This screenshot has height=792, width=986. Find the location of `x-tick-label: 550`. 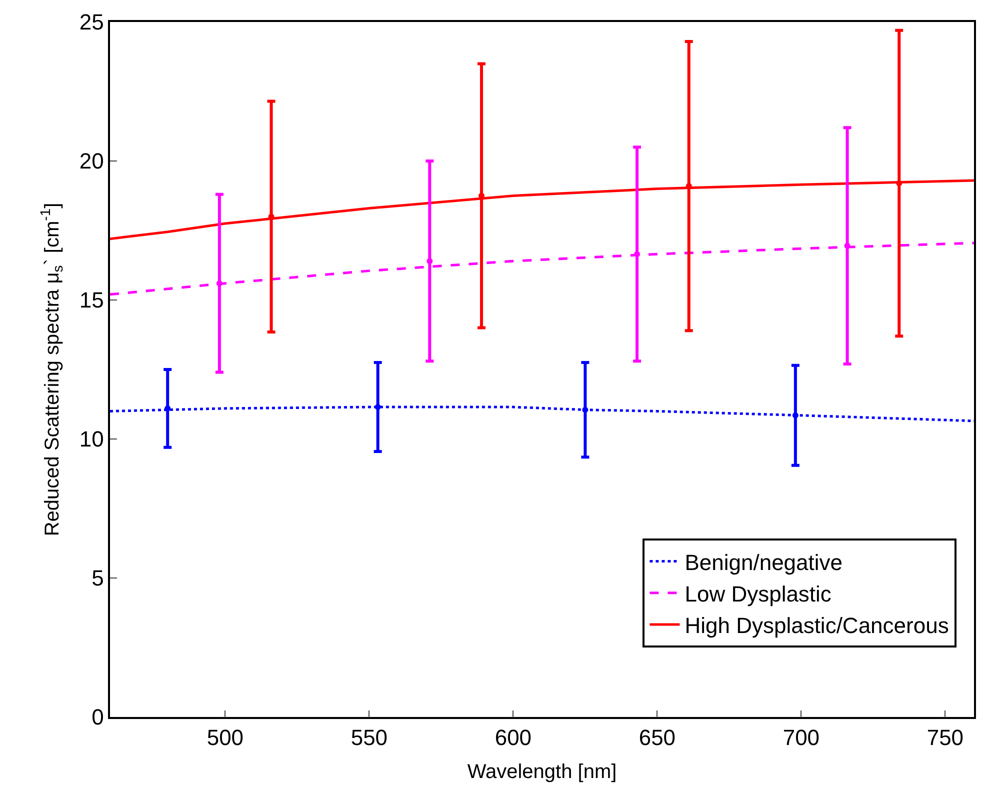

x-tick-label: 550 is located at coordinates (369, 737).